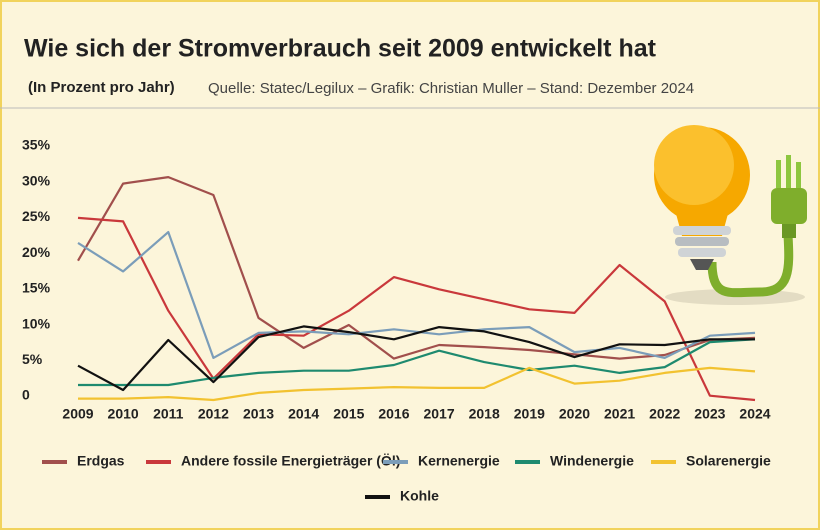 The height and width of the screenshot is (530, 820). Describe the element at coordinates (664, 414) in the screenshot. I see `x-tick-label: 2022` at that location.